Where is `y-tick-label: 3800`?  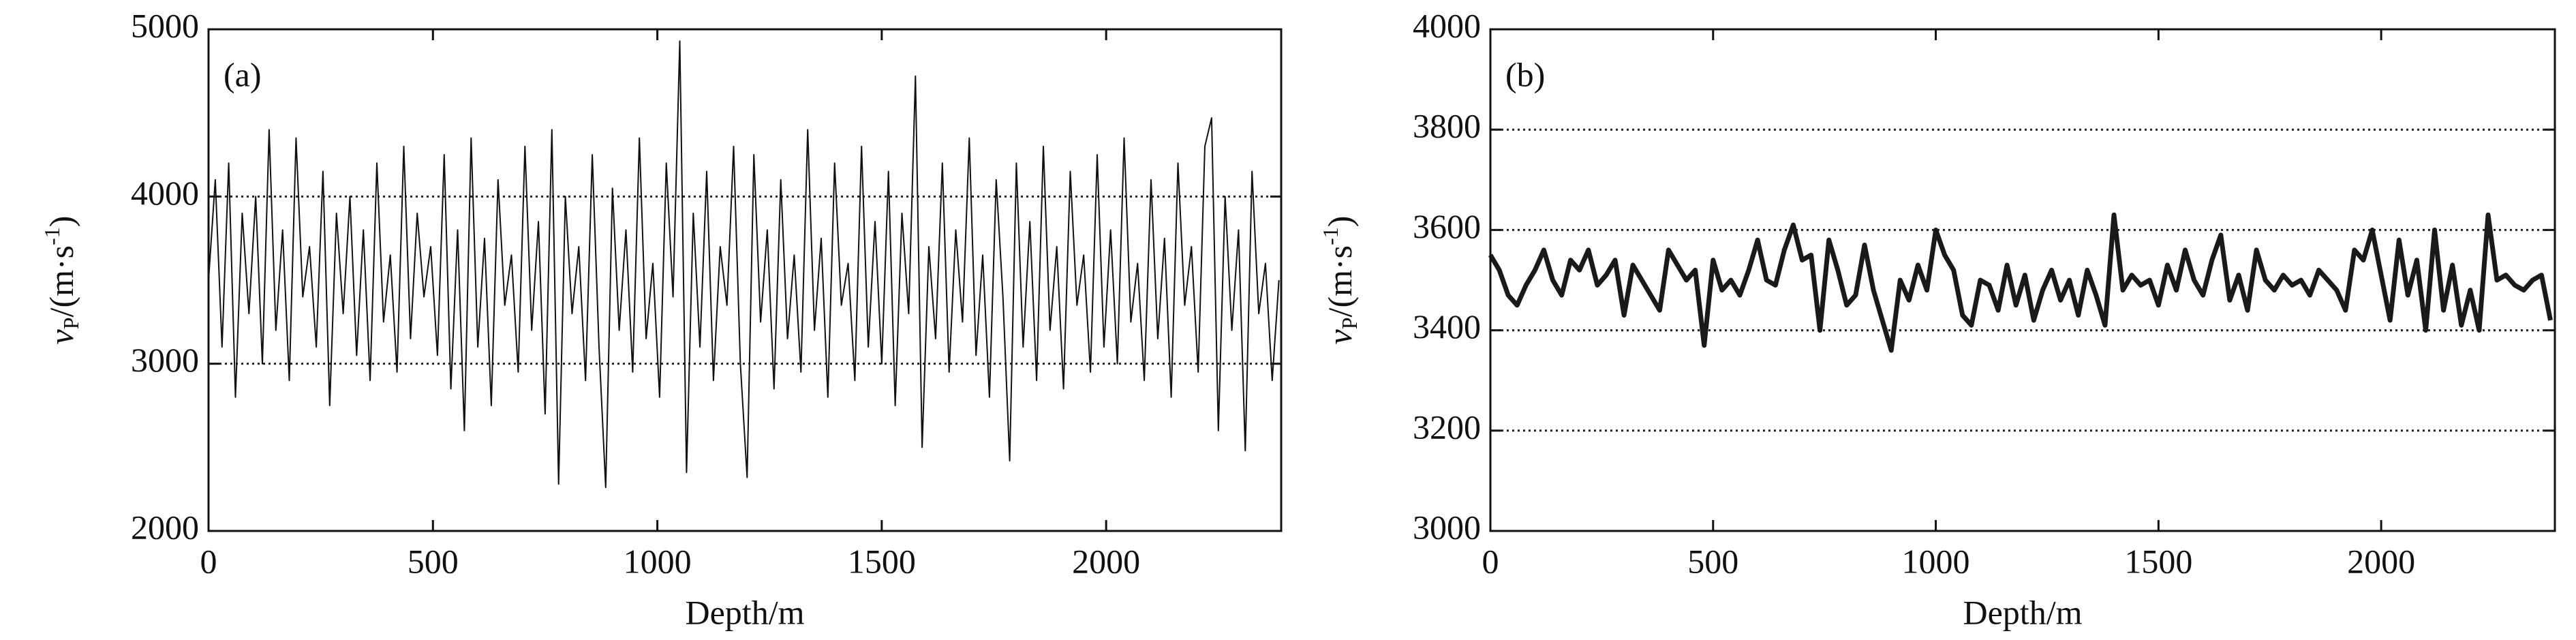 y-tick-label: 3800 is located at coordinates (1447, 126).